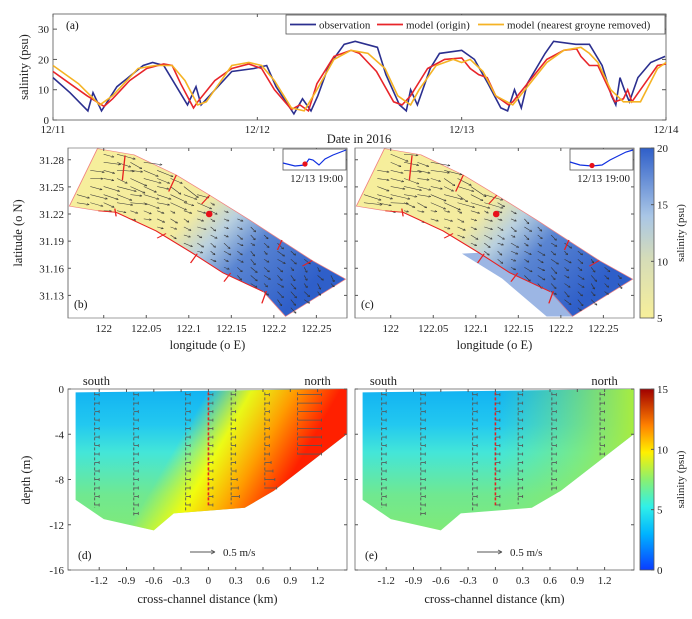 This screenshot has height=619, width=692. What do you see at coordinates (146, 329) in the screenshot?
I see `x-tick-label: 122.05` at bounding box center [146, 329].